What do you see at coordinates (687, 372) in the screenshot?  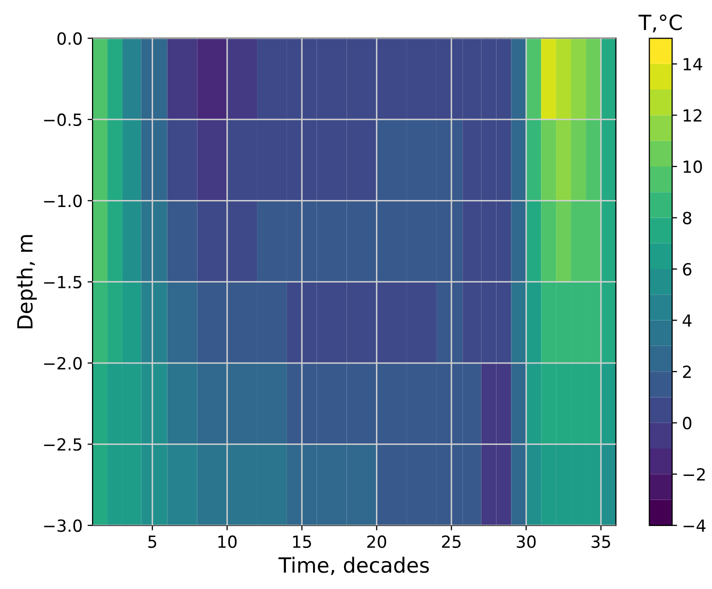 I see `color-bar-label: 2` at bounding box center [687, 372].